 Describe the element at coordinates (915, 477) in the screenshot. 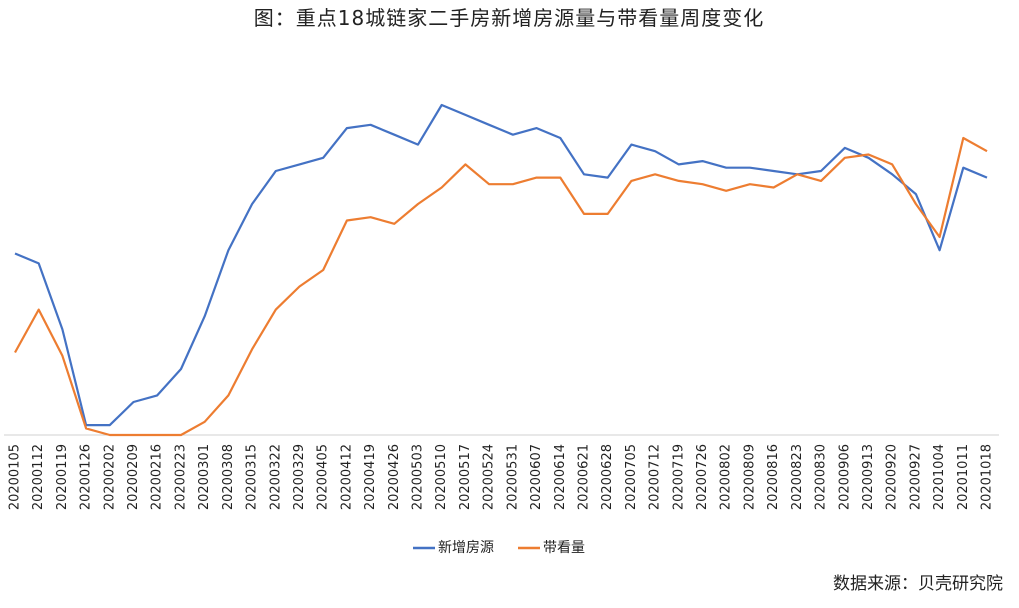

I see `x-tick-label: 20200927` at that location.